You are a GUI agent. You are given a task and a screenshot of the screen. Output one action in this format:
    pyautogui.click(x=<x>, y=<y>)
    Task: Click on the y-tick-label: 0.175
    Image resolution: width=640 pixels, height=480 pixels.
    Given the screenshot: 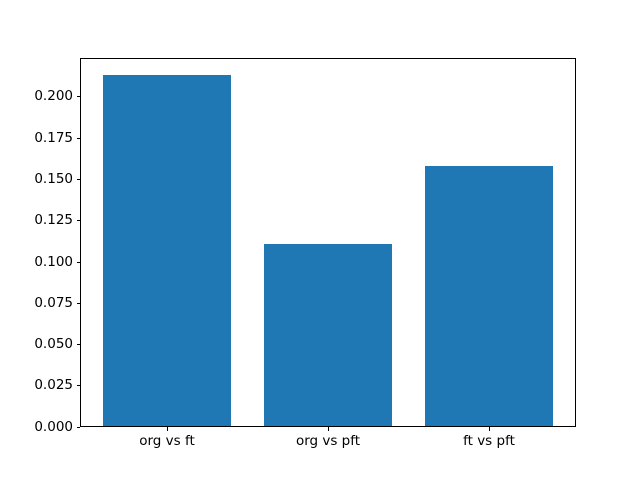 What is the action you would take?
    pyautogui.click(x=53, y=137)
    